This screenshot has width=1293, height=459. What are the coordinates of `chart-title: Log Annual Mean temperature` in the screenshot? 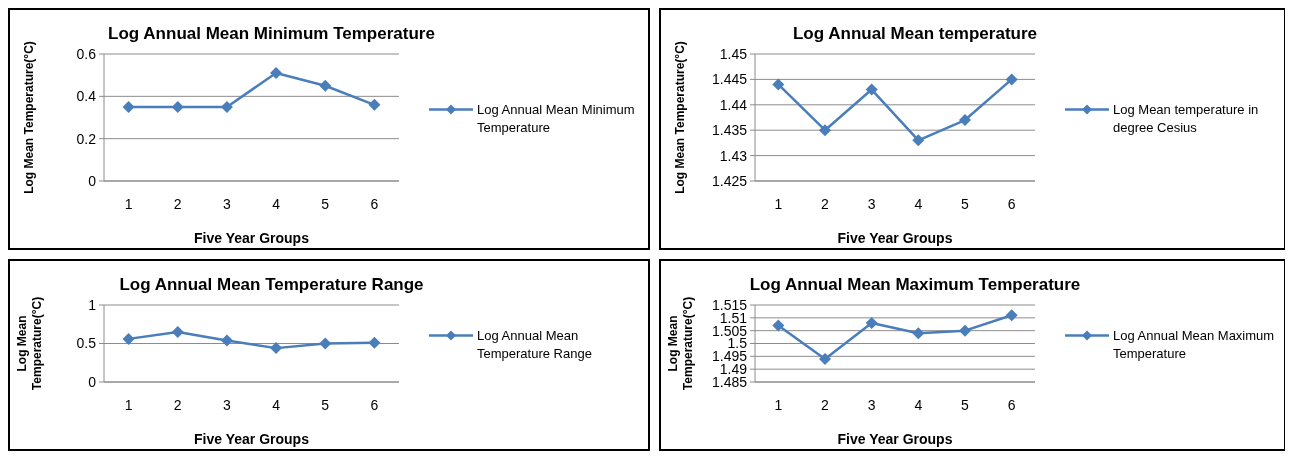 It's located at (915, 33).